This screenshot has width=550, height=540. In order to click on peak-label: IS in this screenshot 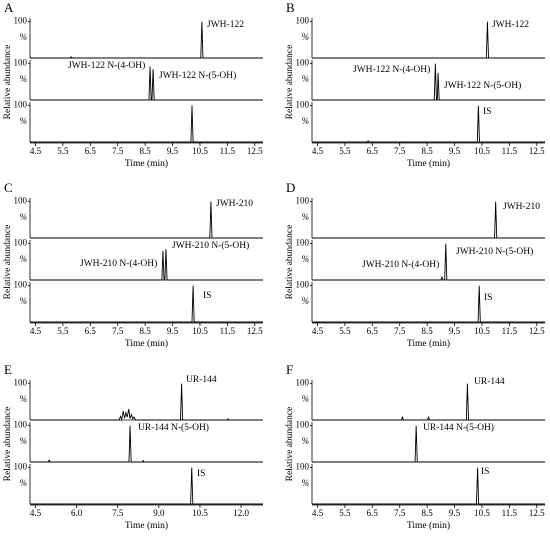, I will do `click(201, 474)`.